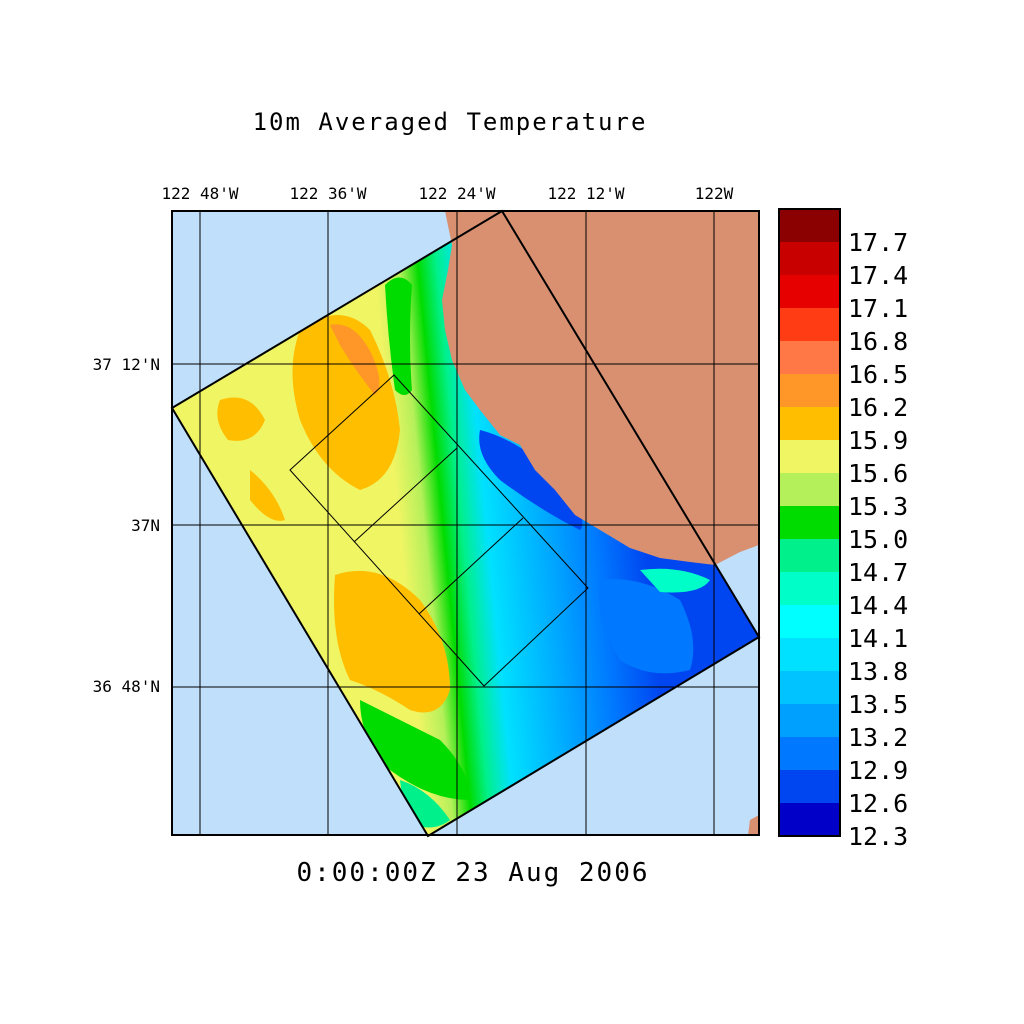 The image size is (1024, 1024). What do you see at coordinates (392, 641) in the screenshot?
I see `warm-patch-south` at bounding box center [392, 641].